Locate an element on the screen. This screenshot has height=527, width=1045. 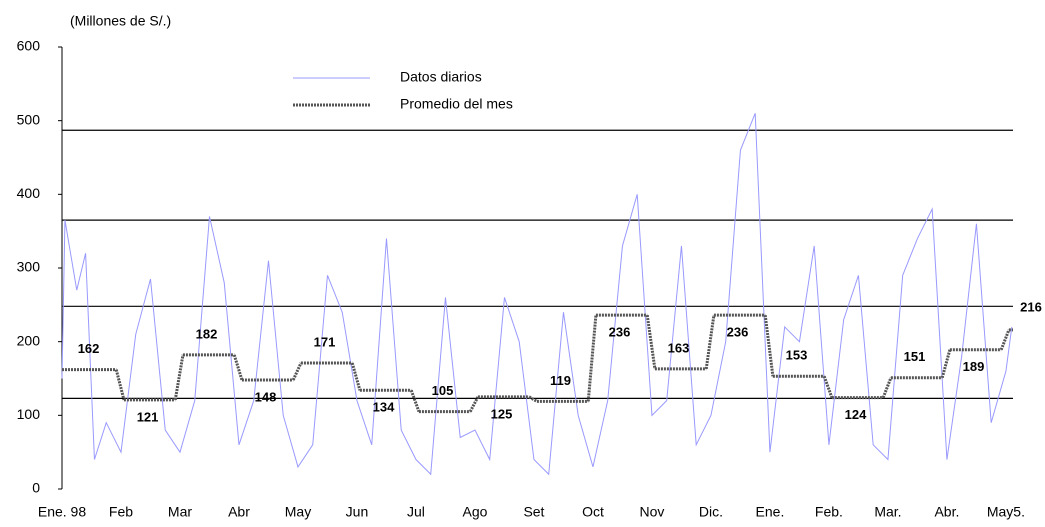
x-tick-label: Abr. is located at coordinates (946, 512).